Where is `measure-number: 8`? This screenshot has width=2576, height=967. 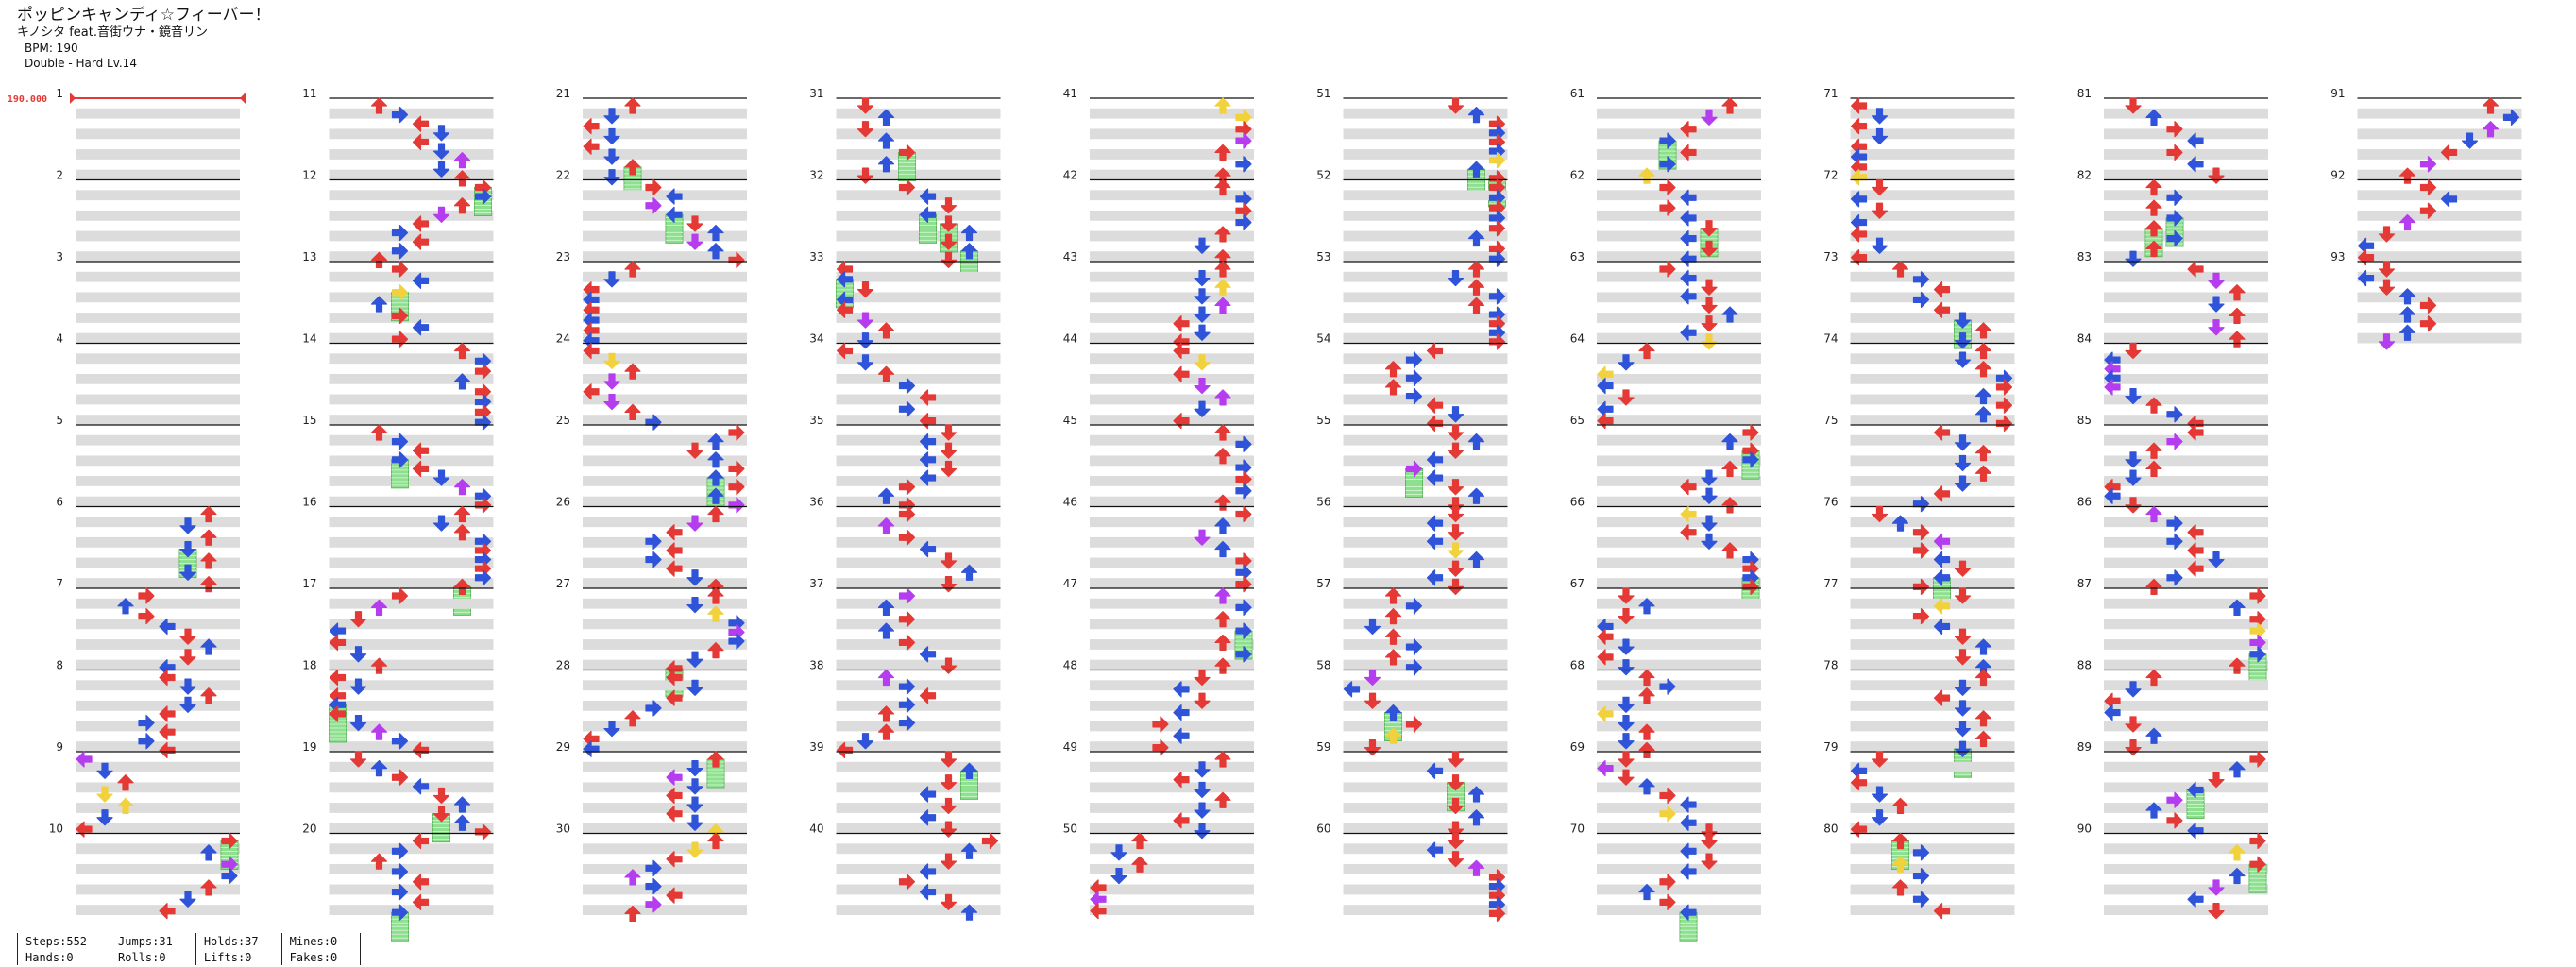 measure-number: 8 is located at coordinates (59, 665).